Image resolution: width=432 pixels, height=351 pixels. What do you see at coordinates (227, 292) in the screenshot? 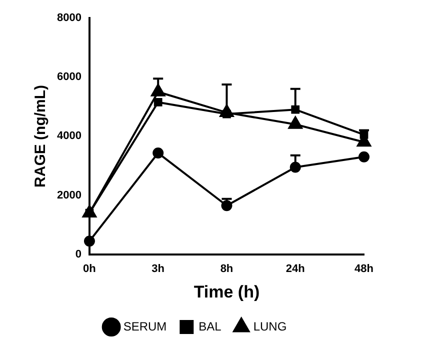
I see `x-axis-title: Time (h)` at bounding box center [227, 292].